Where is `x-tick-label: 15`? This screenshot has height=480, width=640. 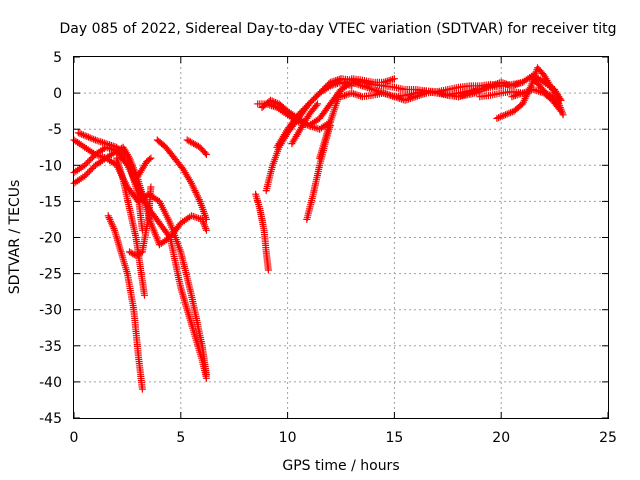 x-tick-label: 15 is located at coordinates (394, 438).